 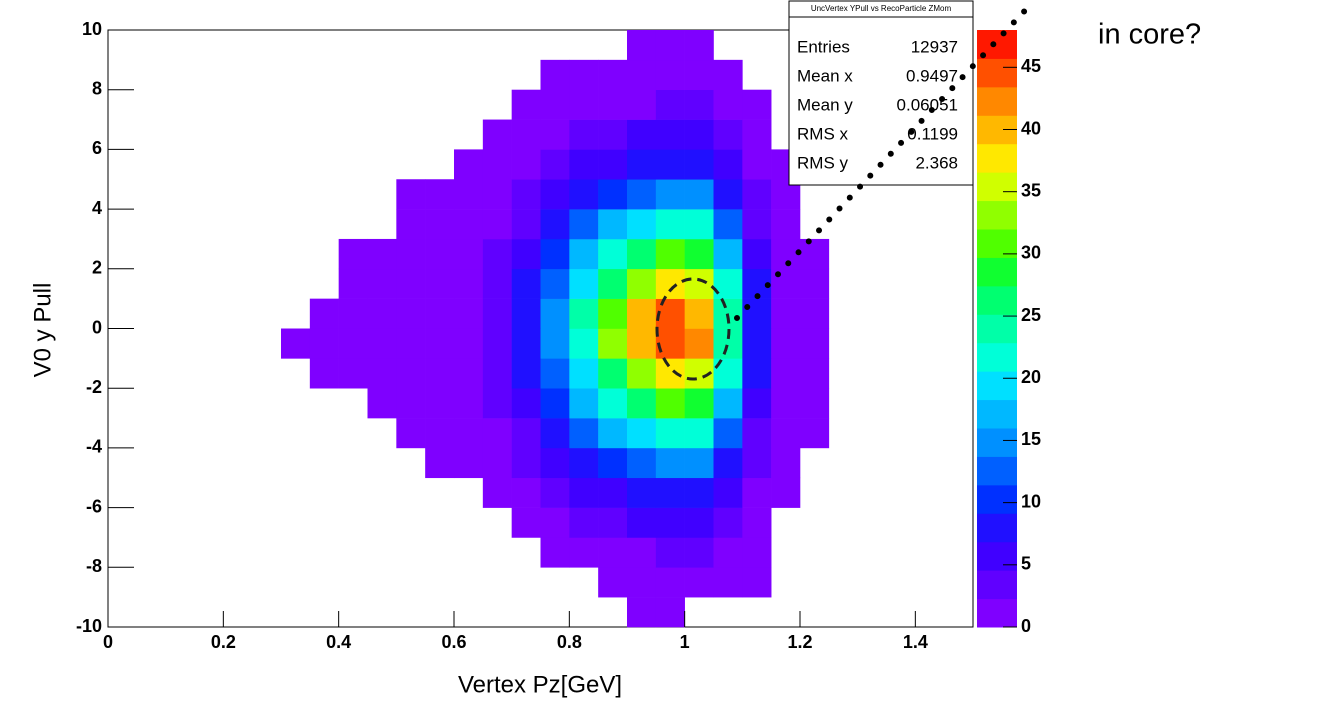 What do you see at coordinates (94, 387) in the screenshot?
I see `y-tick-label: -2` at bounding box center [94, 387].